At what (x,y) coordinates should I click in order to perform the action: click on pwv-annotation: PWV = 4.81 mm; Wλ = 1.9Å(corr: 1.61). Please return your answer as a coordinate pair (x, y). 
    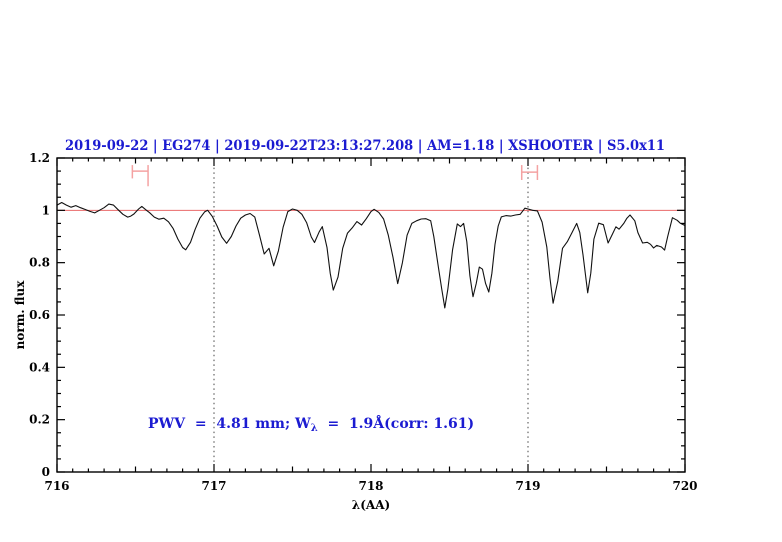
    Looking at the image, I should click on (311, 424).